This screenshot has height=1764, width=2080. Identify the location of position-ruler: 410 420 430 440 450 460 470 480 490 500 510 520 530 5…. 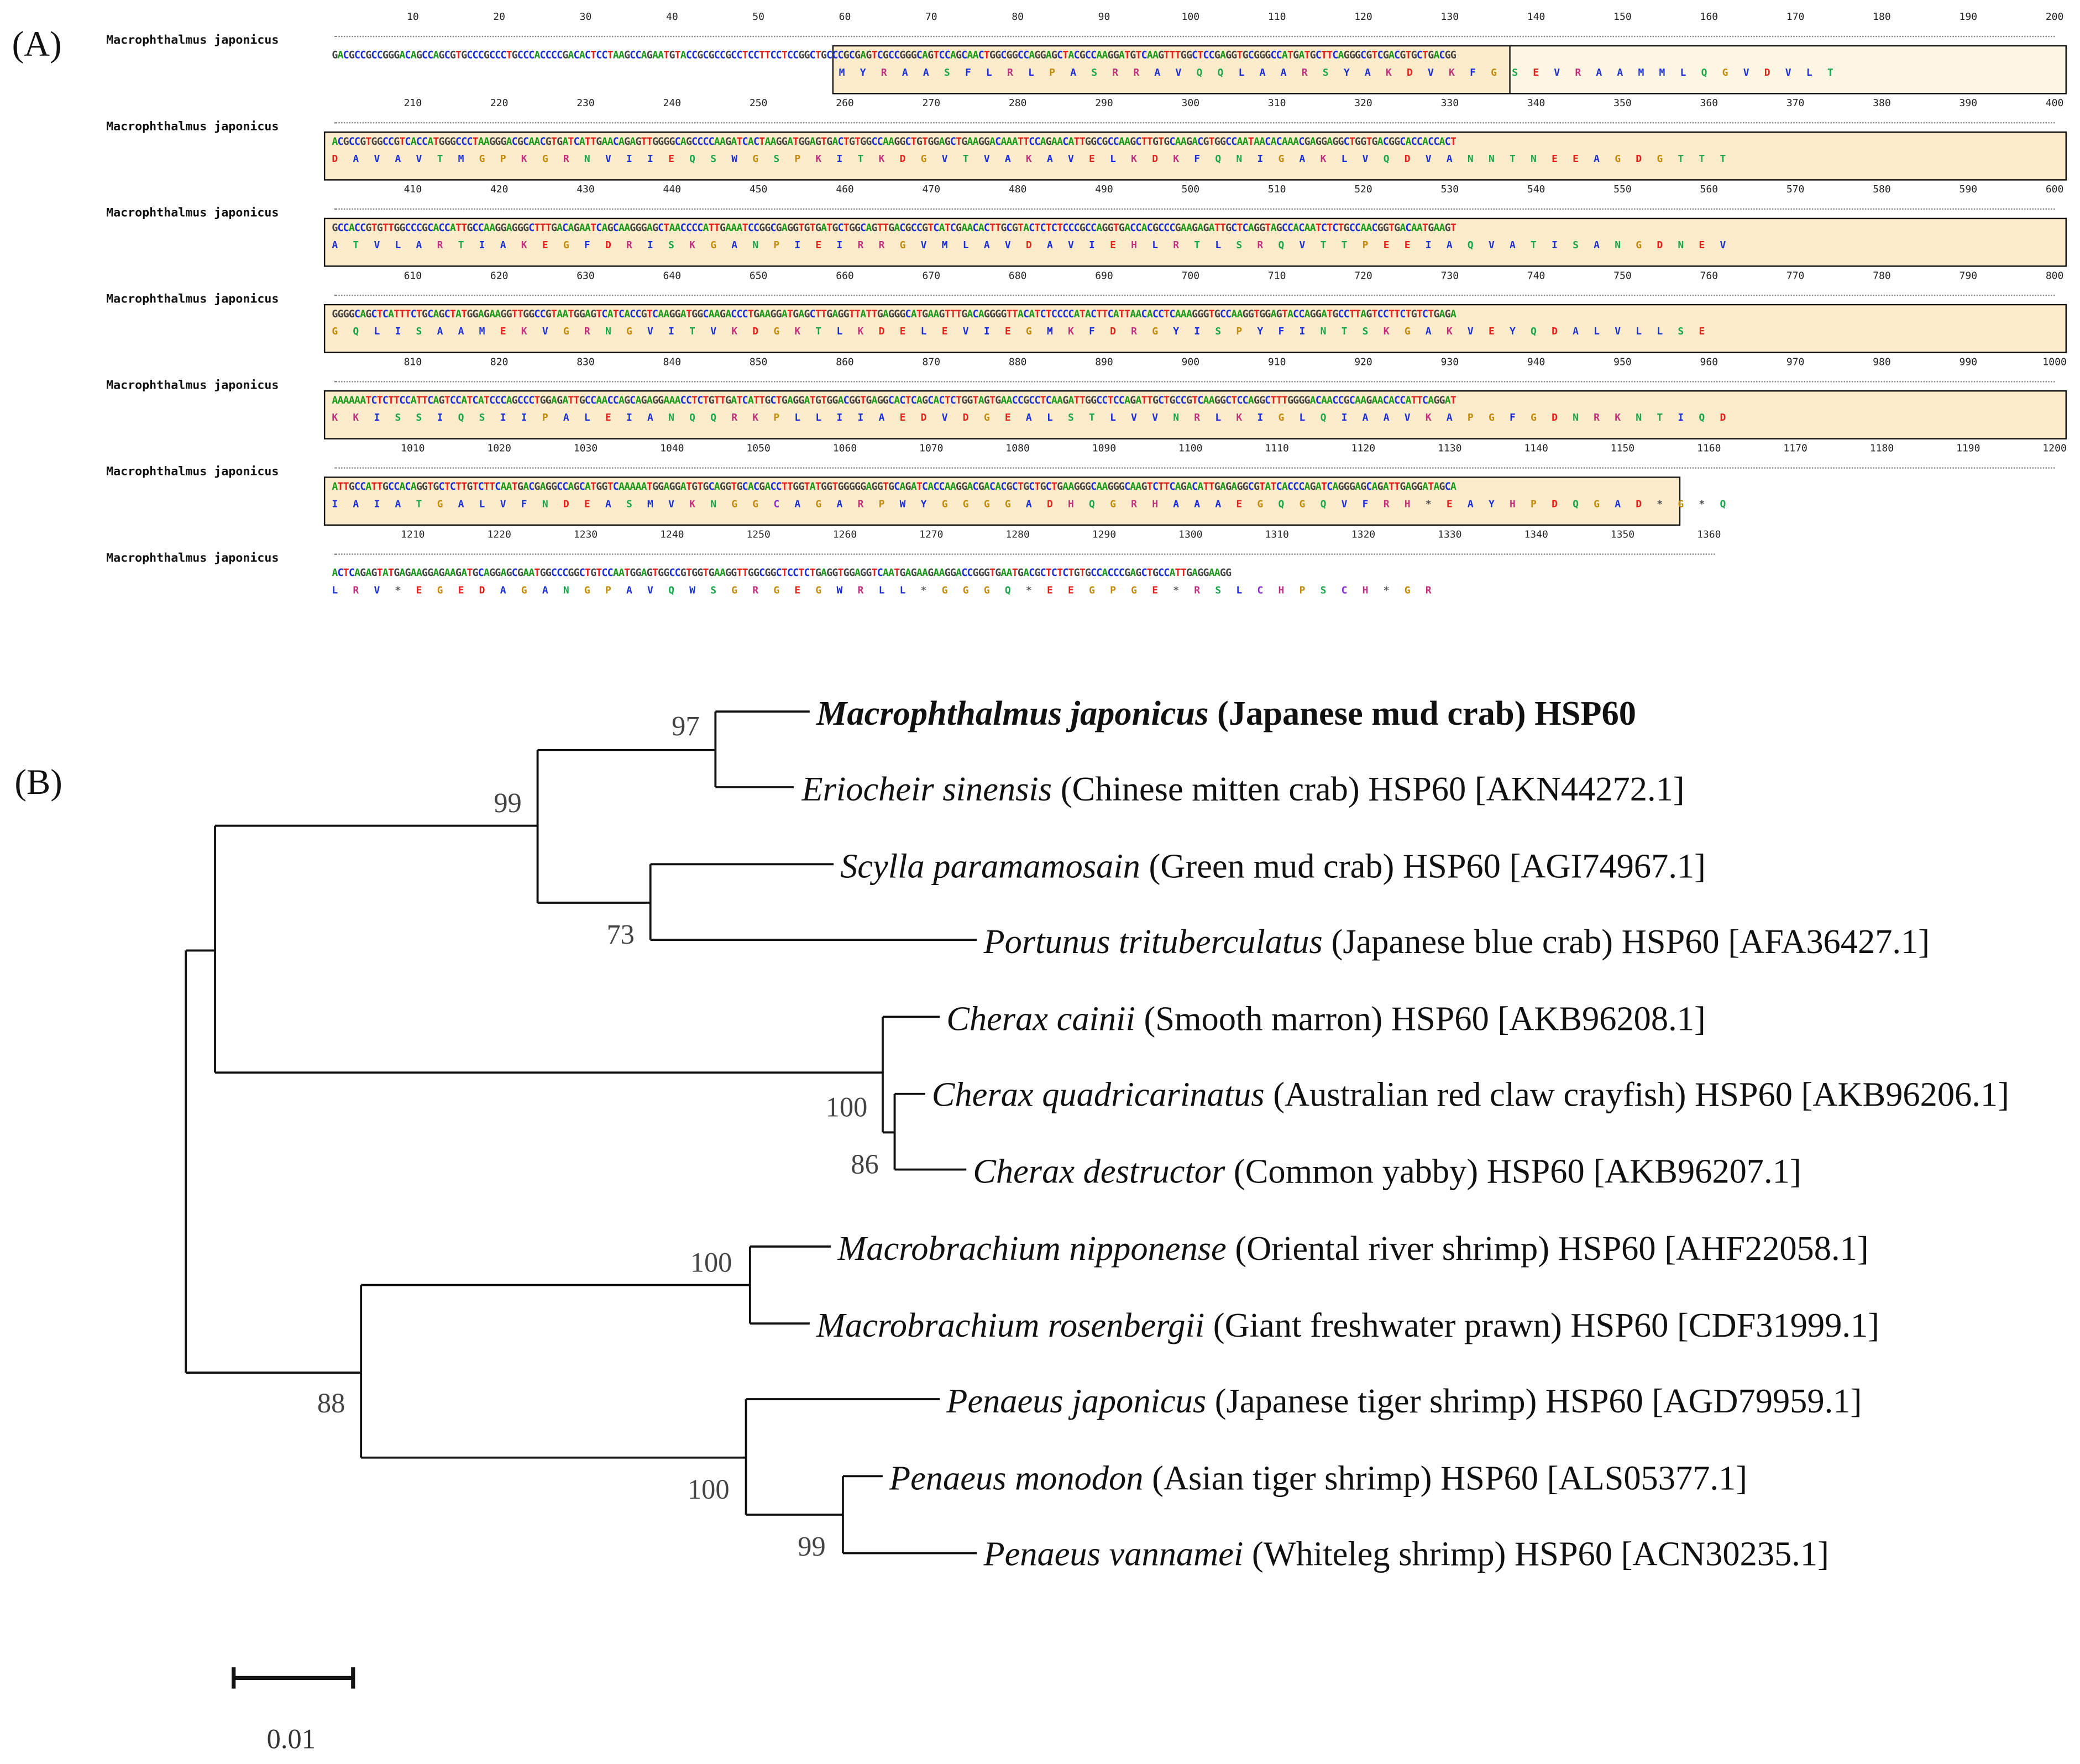
(1040, 189).